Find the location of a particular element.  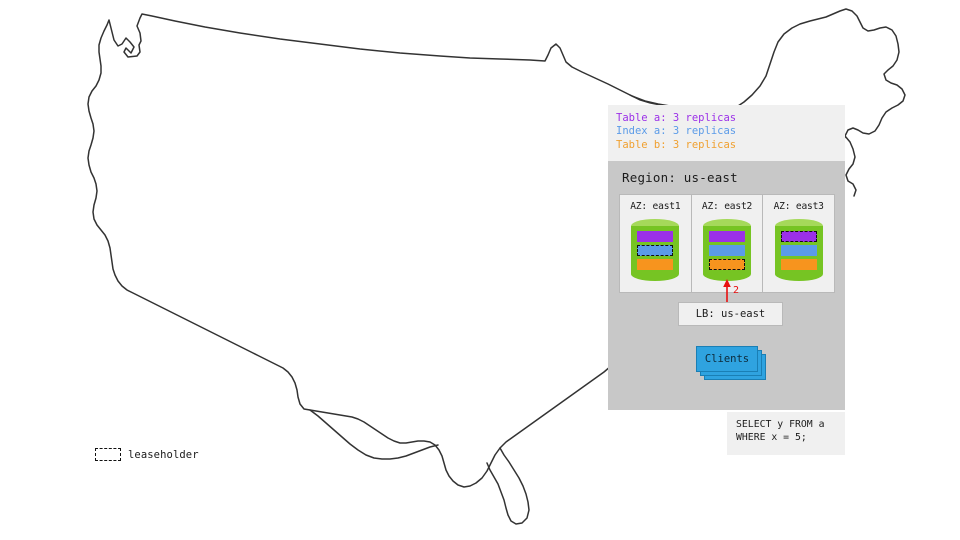

range-table-a-east3 is located at coordinates (798, 236).